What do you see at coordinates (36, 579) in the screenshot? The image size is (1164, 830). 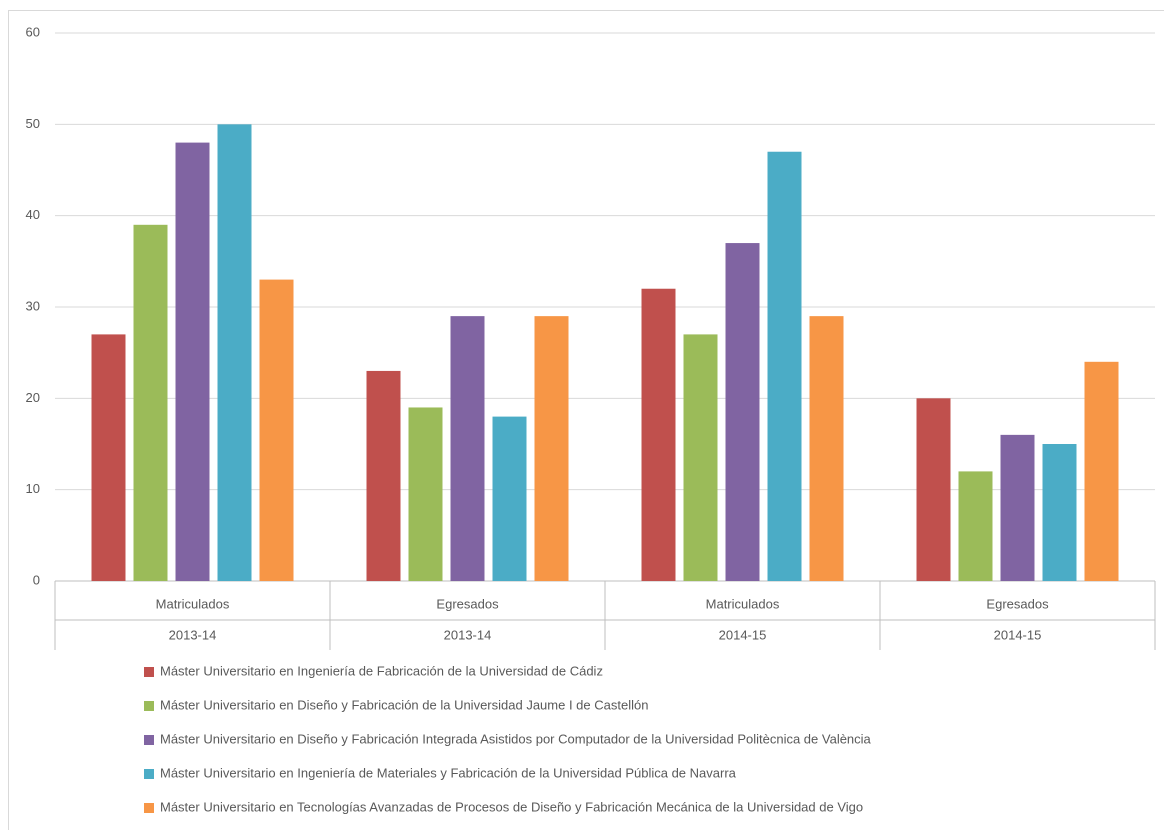 I see `y-tick-label: 0` at bounding box center [36, 579].